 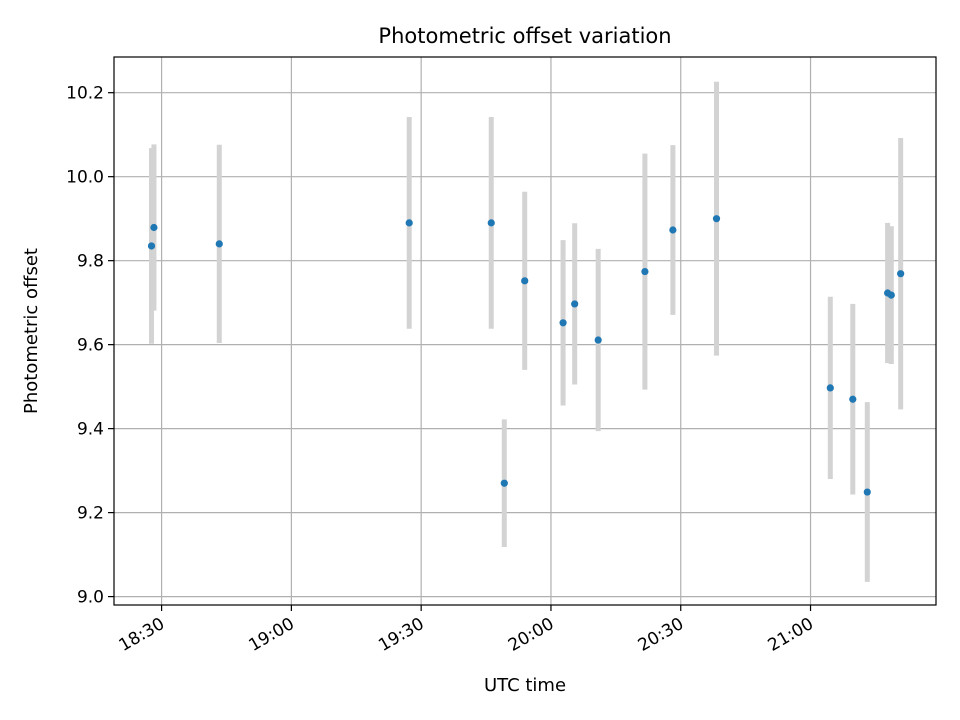 I want to click on y-tick-label: 9.4, so click(x=90, y=430).